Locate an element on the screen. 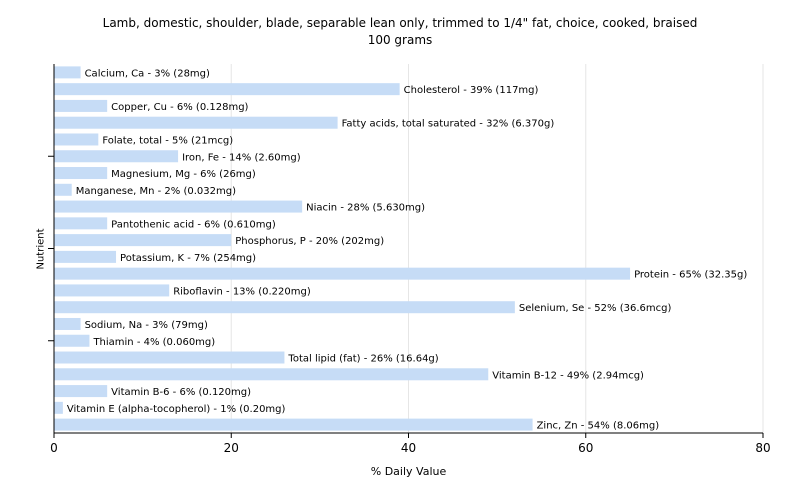 The image size is (800, 500). x-tick-label: 0 is located at coordinates (54, 448).